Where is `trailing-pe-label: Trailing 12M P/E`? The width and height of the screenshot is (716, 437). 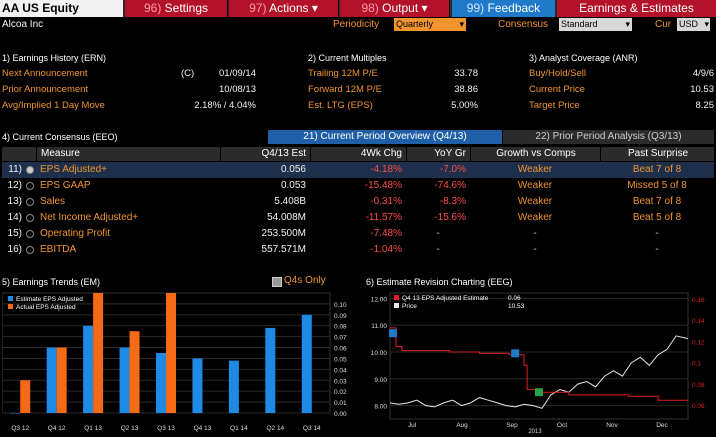
trailing-pe-label: Trailing 12M P/E is located at coordinates (343, 73).